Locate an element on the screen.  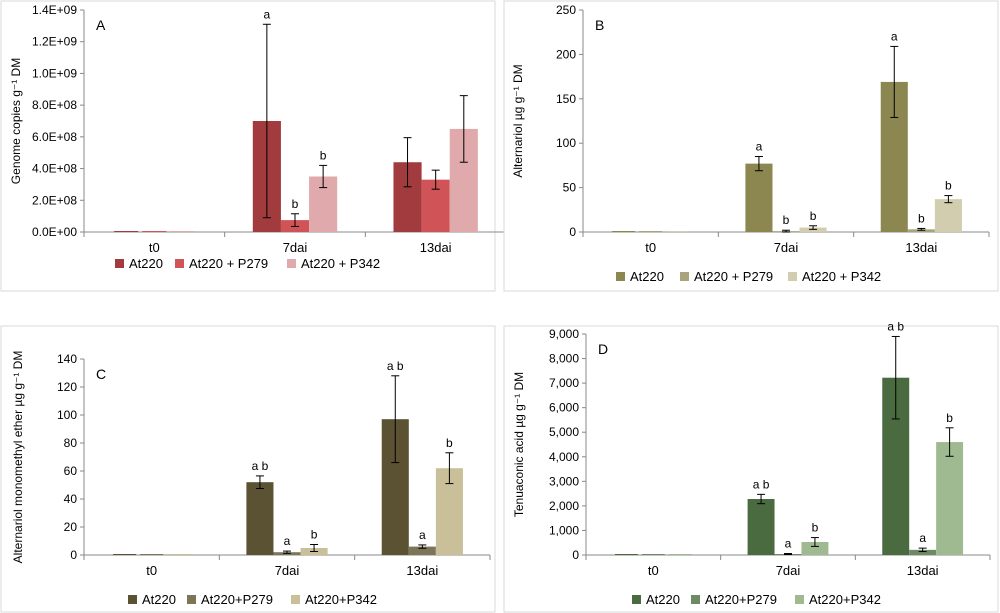
y-tick-label: 4.0E+08 is located at coordinates (54, 169).